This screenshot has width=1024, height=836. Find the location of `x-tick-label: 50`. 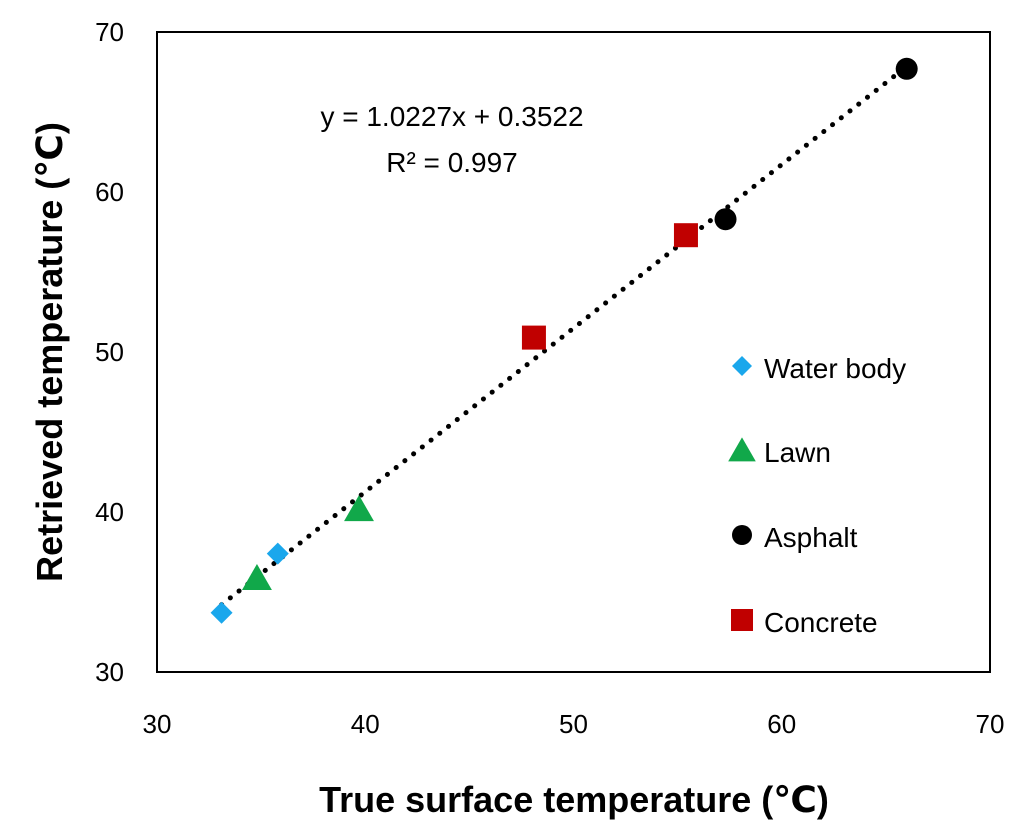

x-tick-label: 50 is located at coordinates (573, 724).